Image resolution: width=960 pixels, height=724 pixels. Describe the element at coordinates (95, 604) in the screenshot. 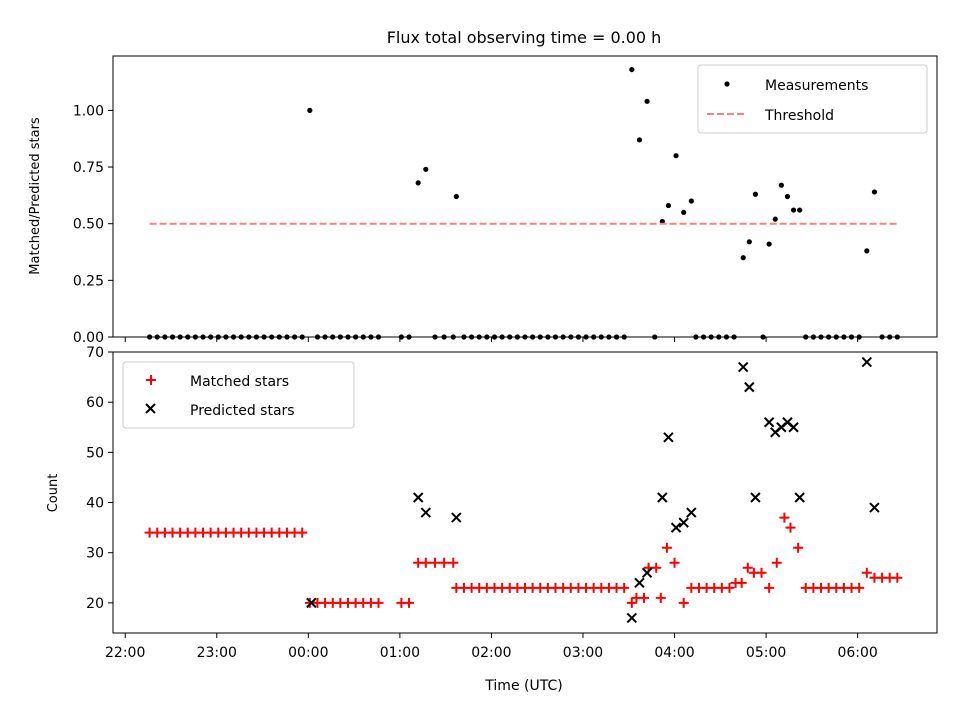

I see `y-tick-label: 20` at that location.